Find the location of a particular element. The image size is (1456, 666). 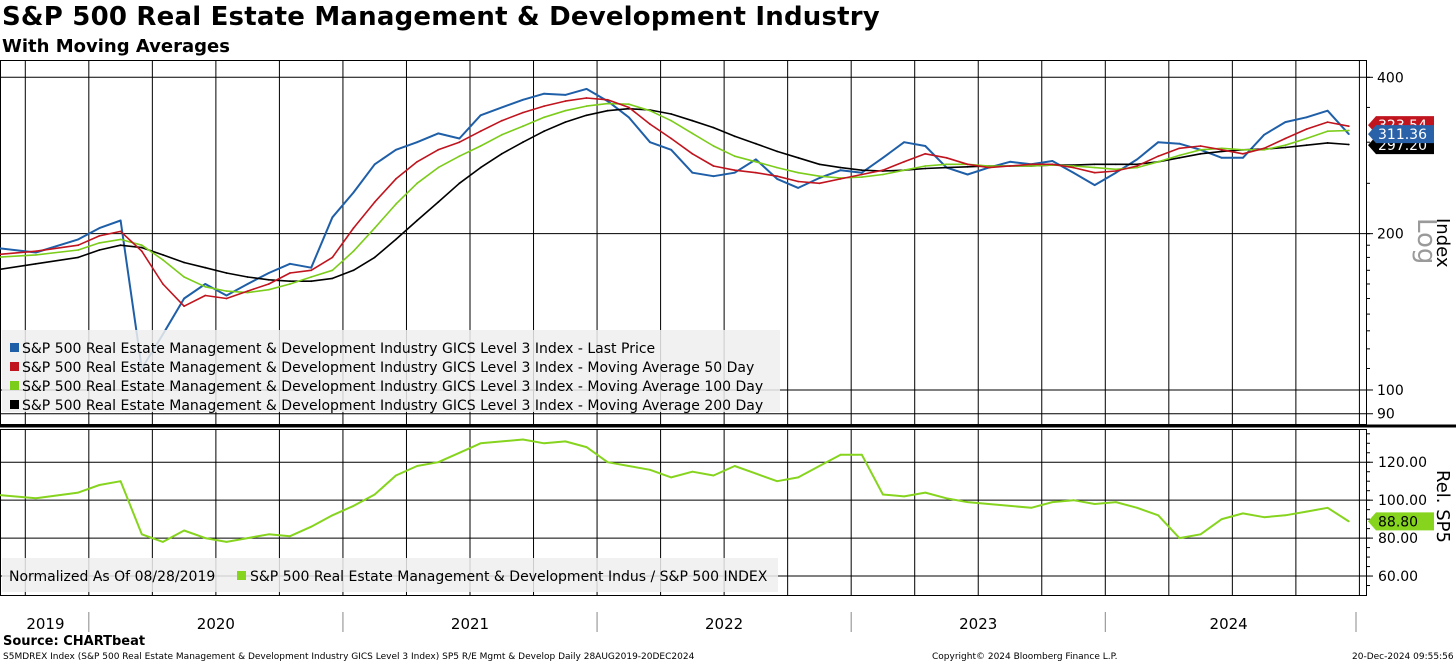

last-value-tag-last_price: 311.36 is located at coordinates (1401, 134).